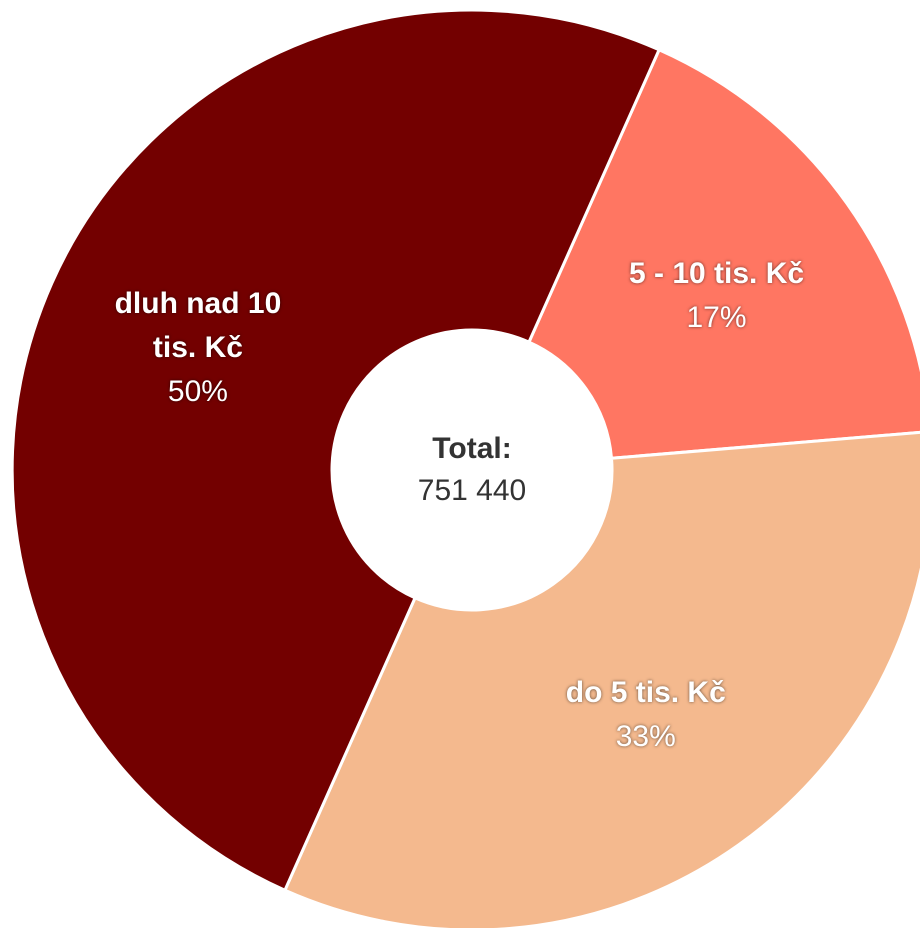 Image resolution: width=920 pixels, height=928 pixels. What do you see at coordinates (645, 736) in the screenshot?
I see `slice-percent: 33%` at bounding box center [645, 736].